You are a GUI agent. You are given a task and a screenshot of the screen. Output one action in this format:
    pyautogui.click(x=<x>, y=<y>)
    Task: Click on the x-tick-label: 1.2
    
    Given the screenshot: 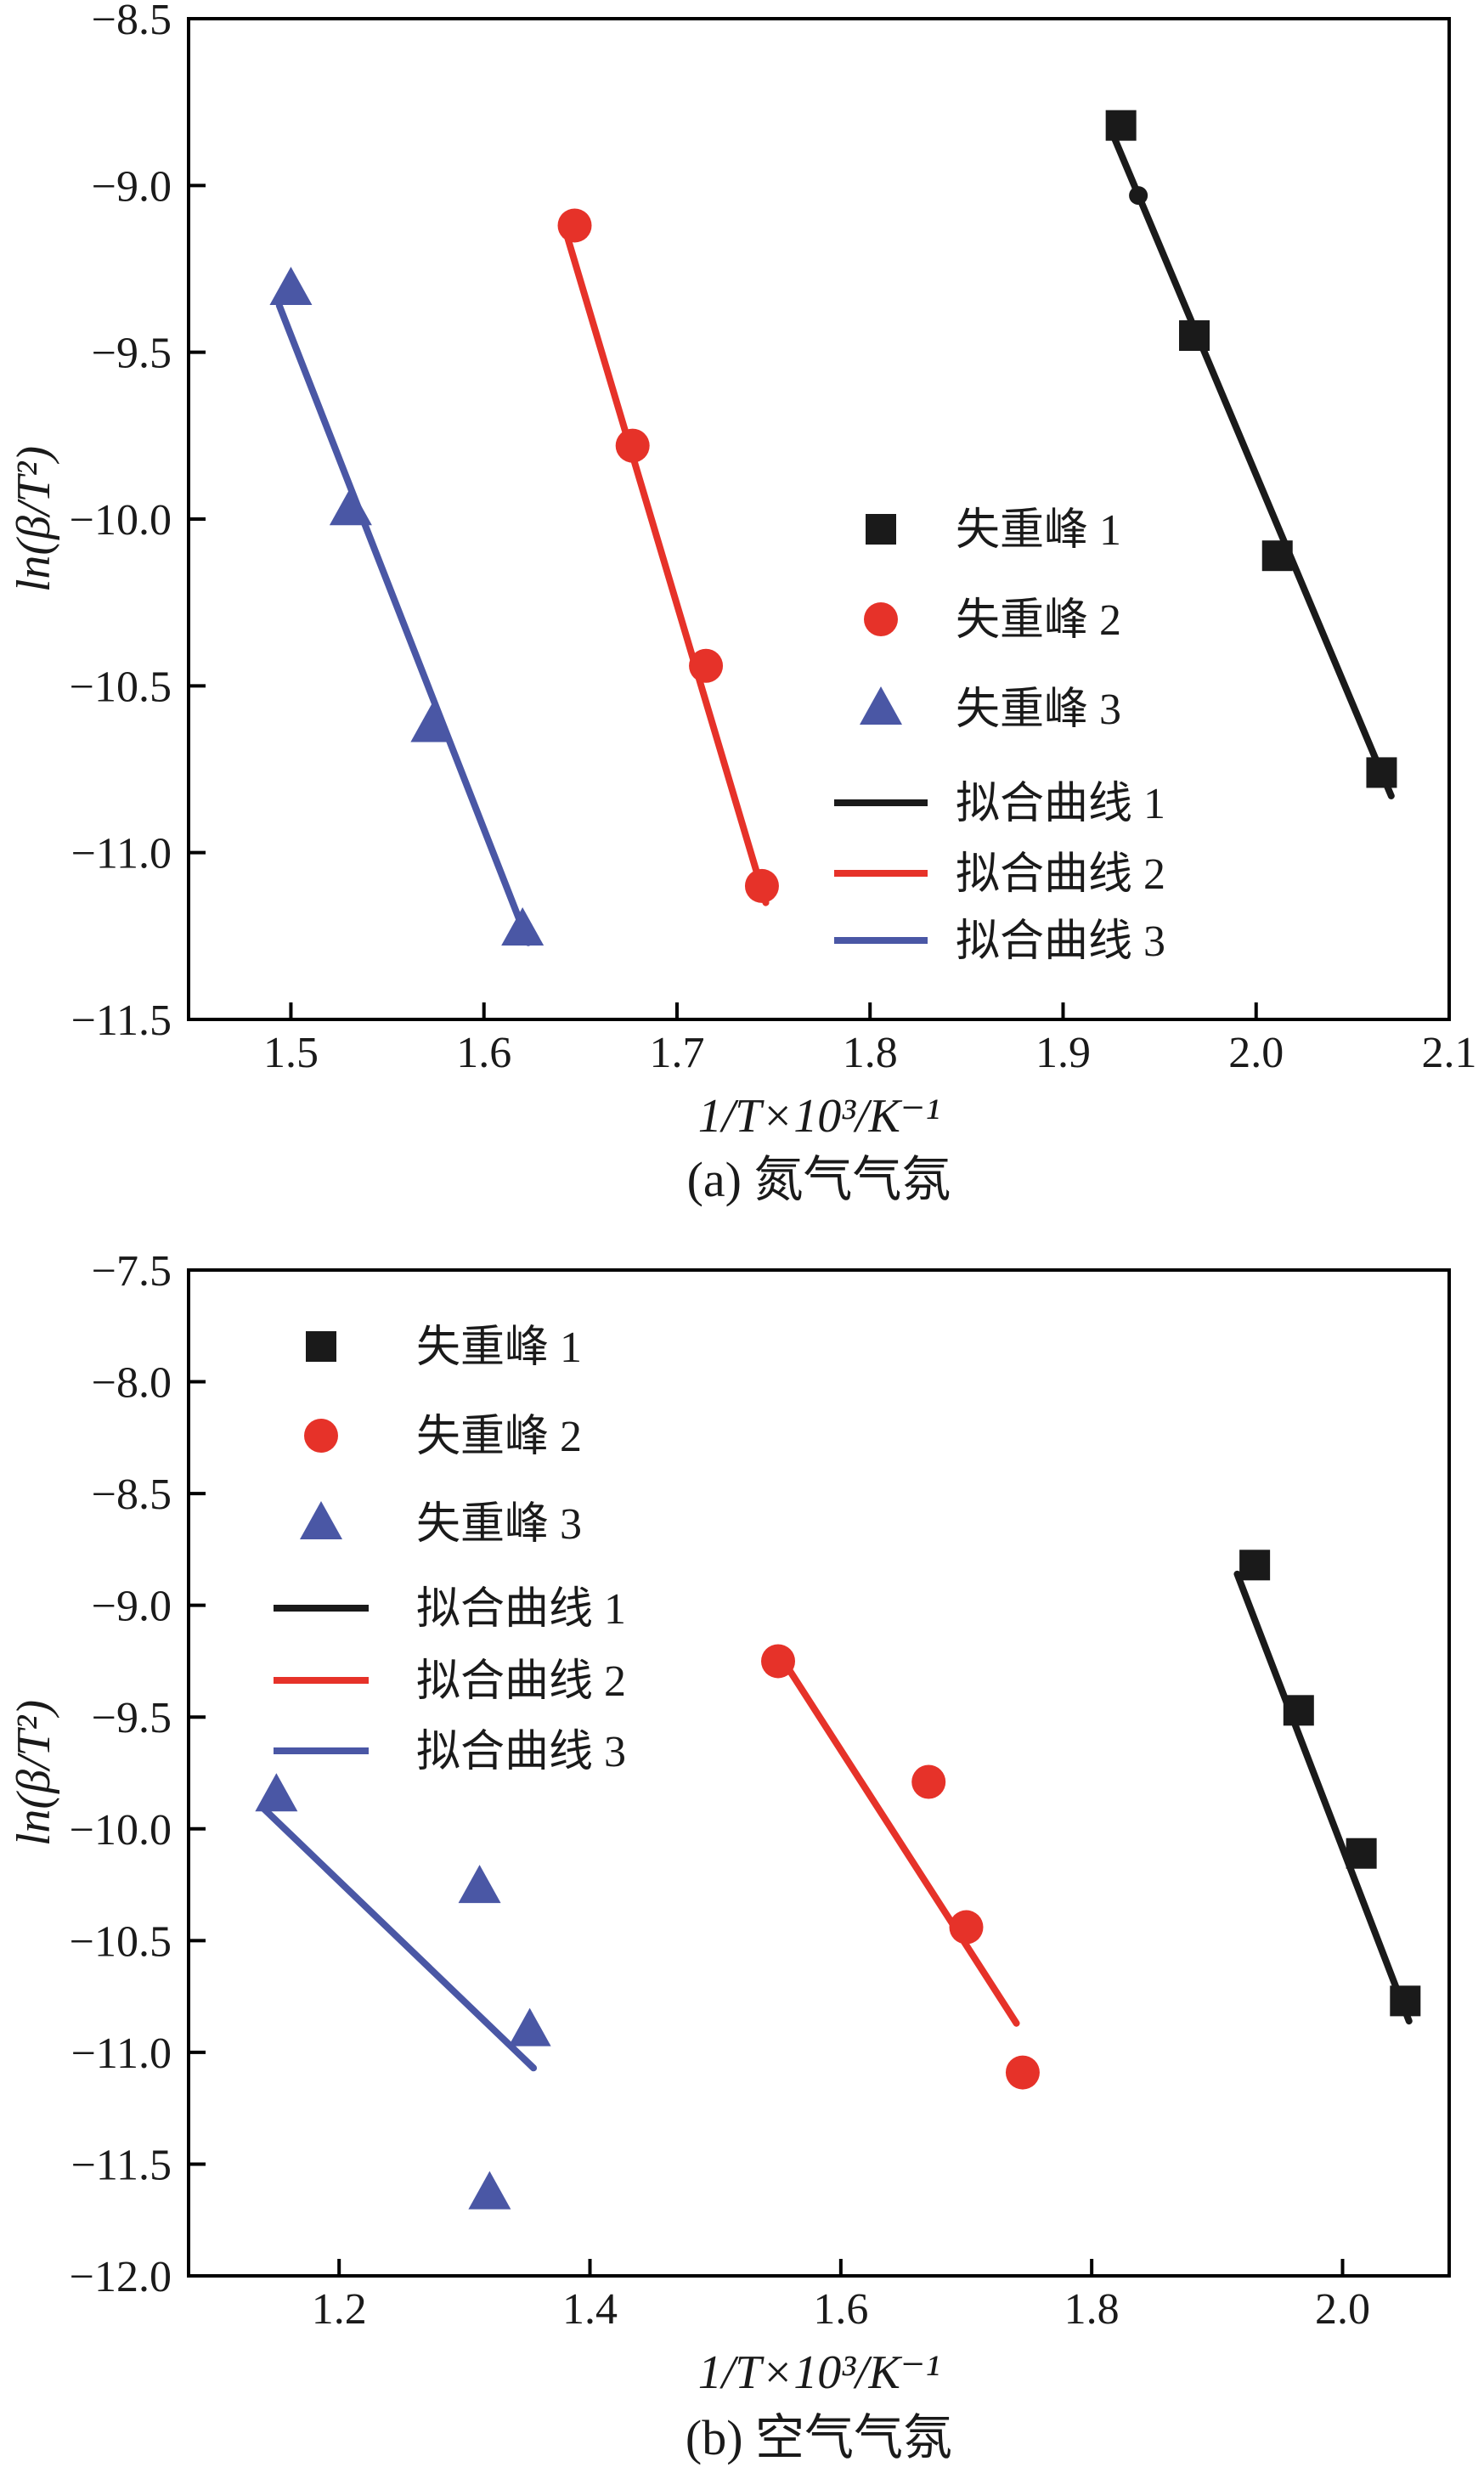 What is the action you would take?
    pyautogui.click(x=339, y=2309)
    